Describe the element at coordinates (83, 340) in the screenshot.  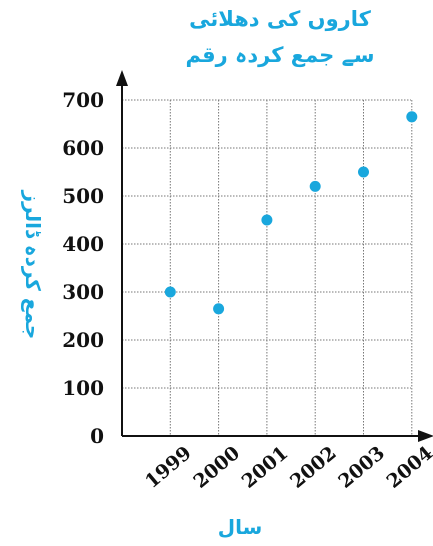
I see `y-tick-label: 200` at that location.